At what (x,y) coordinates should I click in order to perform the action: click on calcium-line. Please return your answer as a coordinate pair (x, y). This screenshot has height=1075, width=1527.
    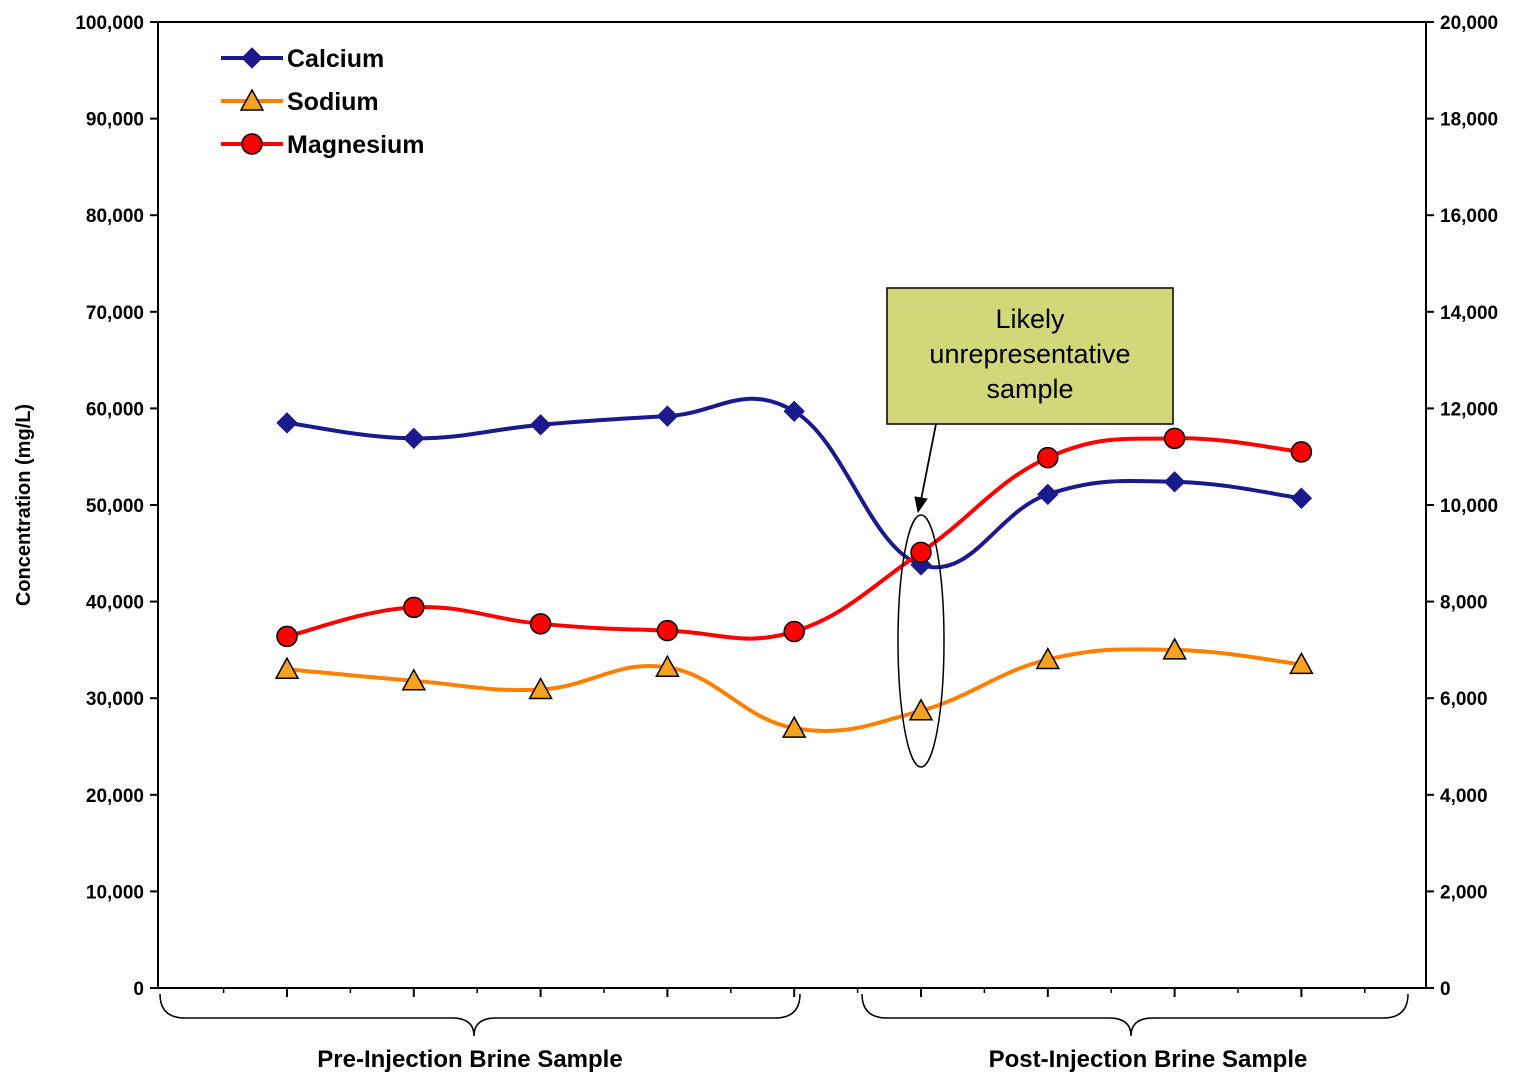
    Looking at the image, I should click on (794, 483).